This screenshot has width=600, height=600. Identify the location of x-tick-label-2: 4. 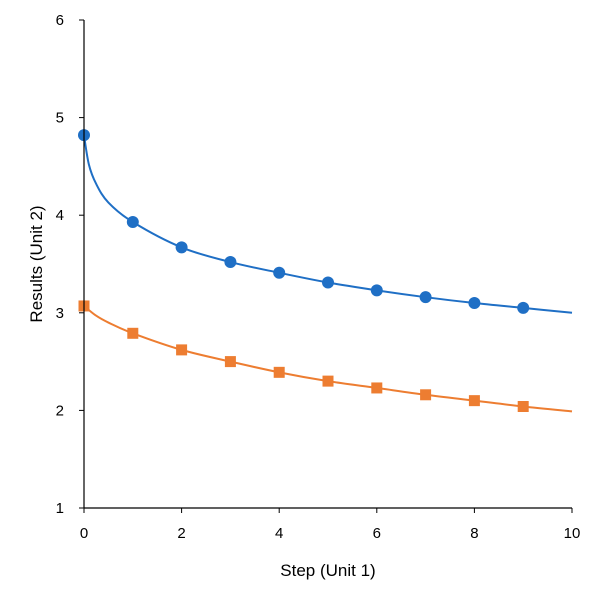
(279, 533).